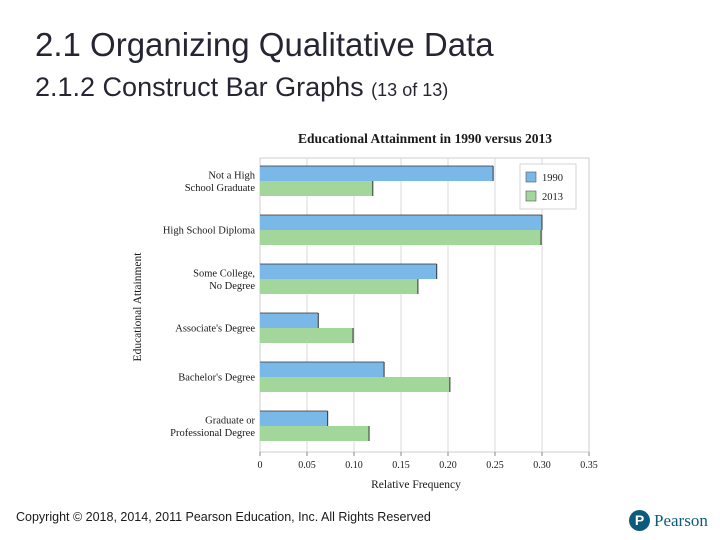  I want to click on category-label: School Graduate, so click(220, 188).